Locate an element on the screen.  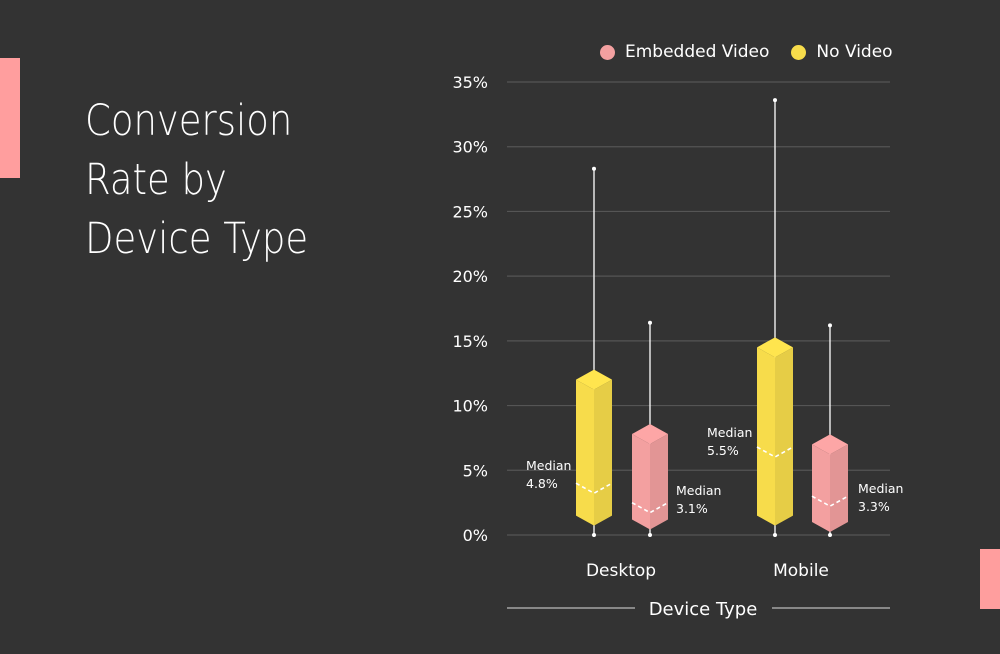
legend-label-embedded-video: Embedded Video is located at coordinates (697, 52).